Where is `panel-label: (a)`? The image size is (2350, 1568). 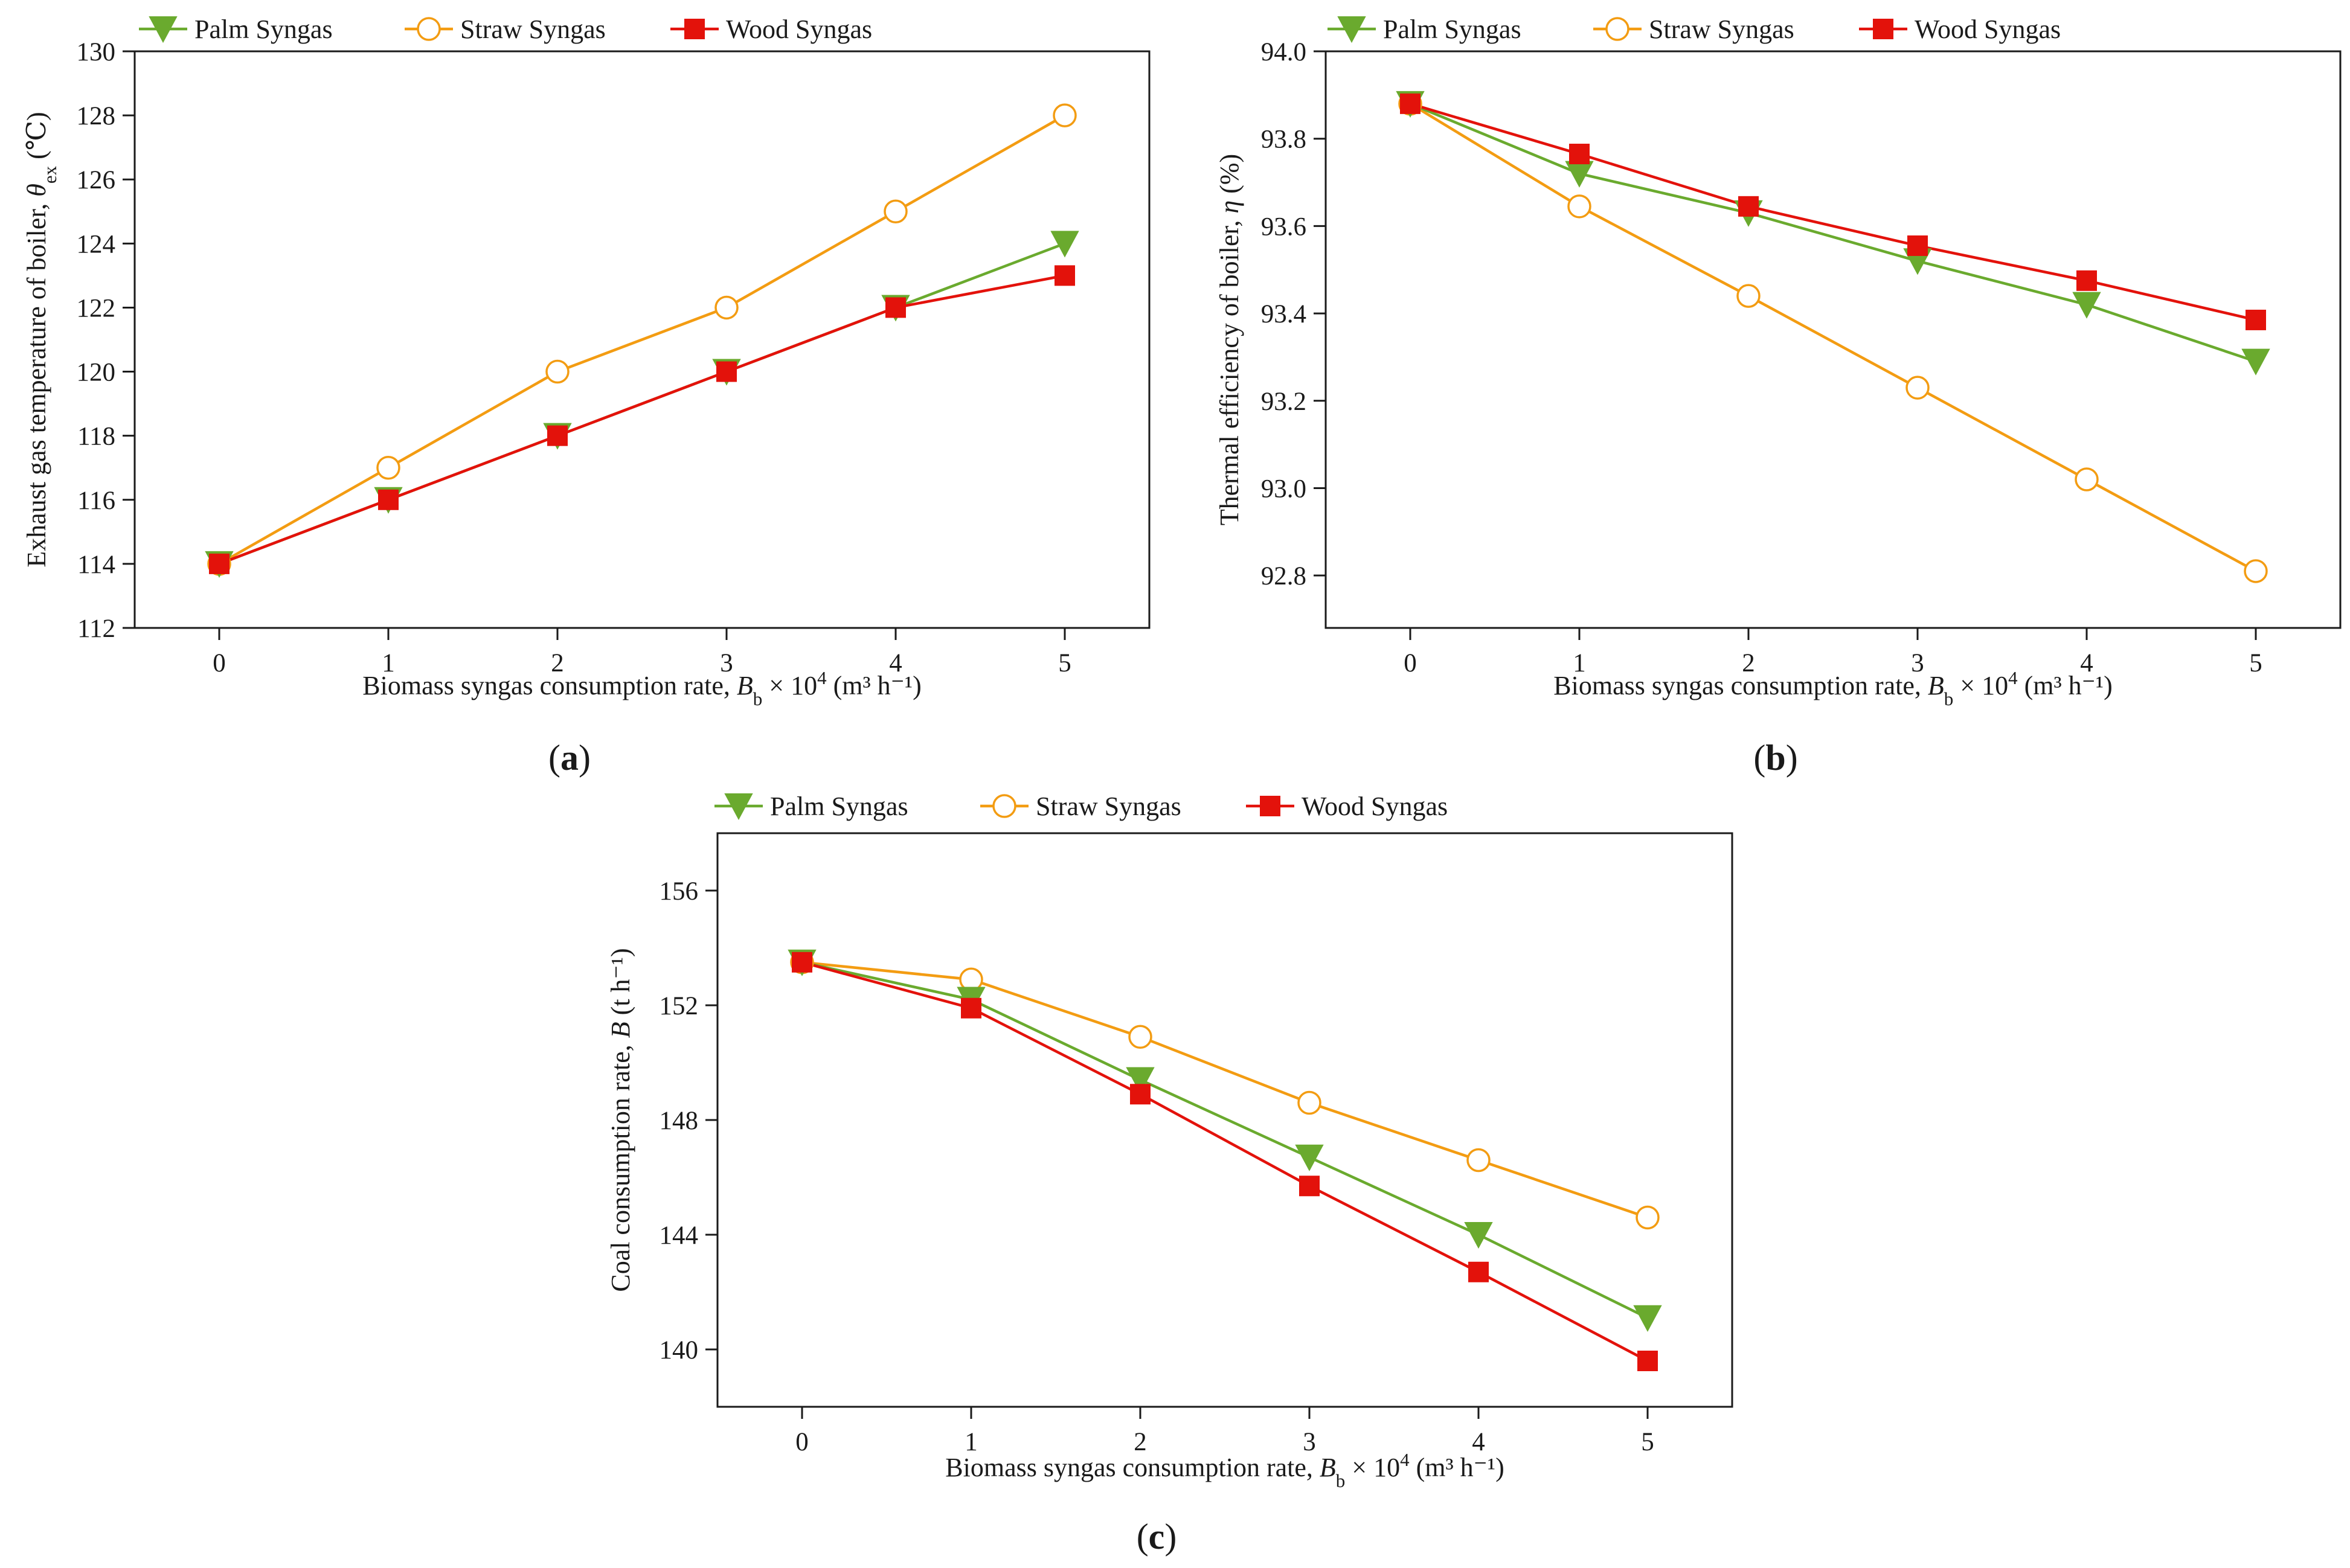
panel-label: (a) is located at coordinates (569, 758).